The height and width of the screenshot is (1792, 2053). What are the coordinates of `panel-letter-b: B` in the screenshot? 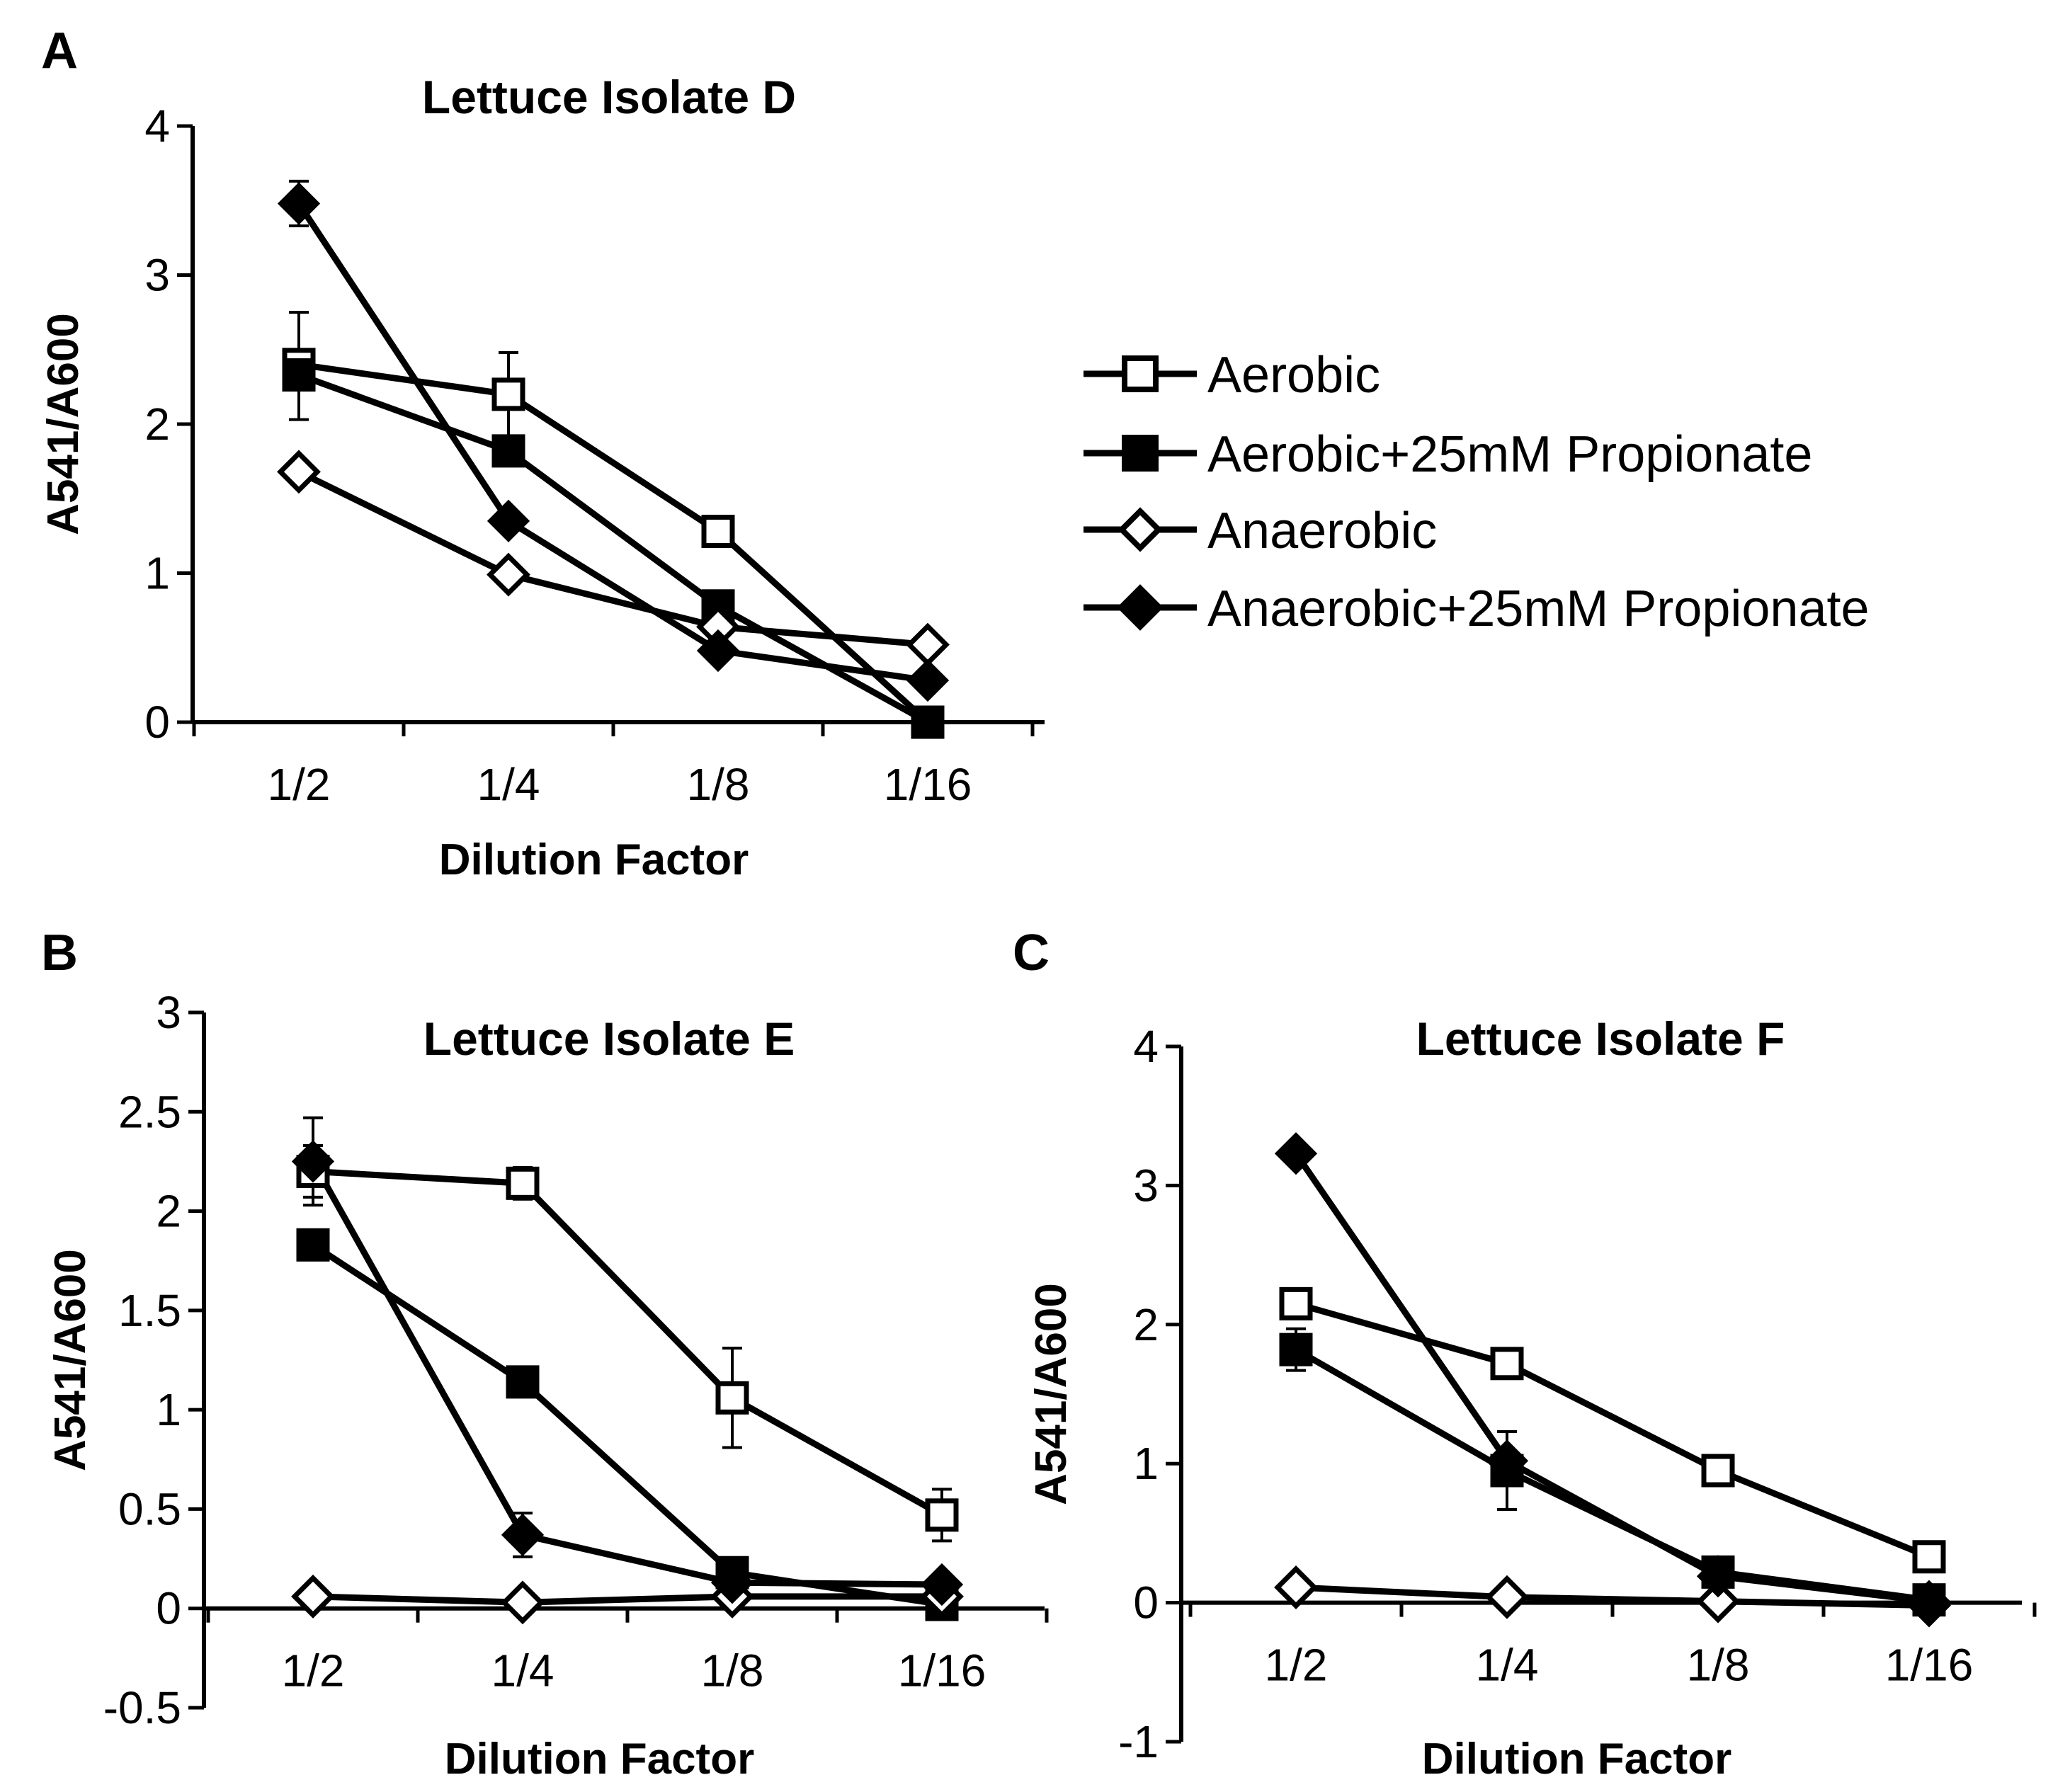 It's located at (59, 953).